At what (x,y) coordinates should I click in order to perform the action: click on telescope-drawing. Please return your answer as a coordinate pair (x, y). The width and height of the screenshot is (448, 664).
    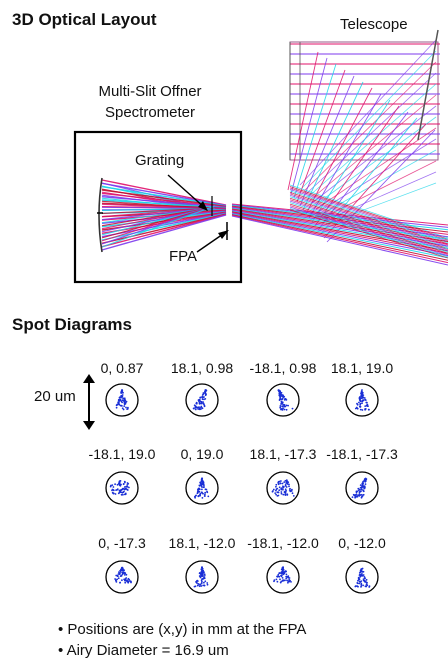
    Looking at the image, I should click on (363, 136).